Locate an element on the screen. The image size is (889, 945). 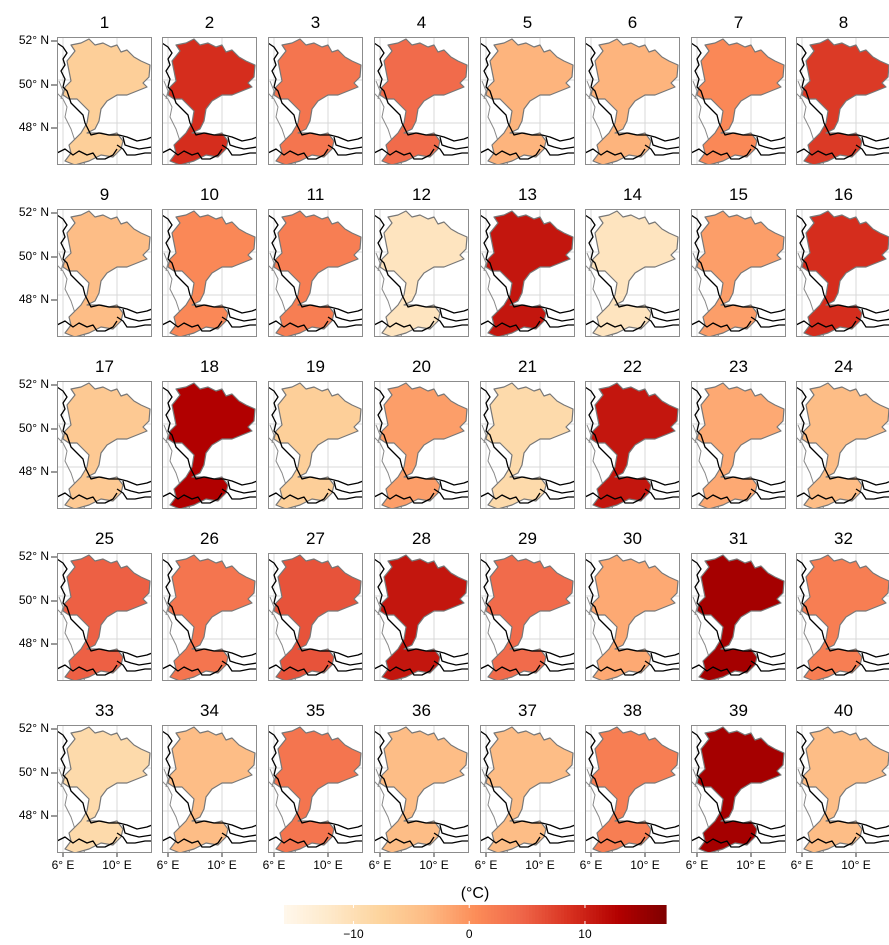
map-panel: 12 is located at coordinates (421, 261).